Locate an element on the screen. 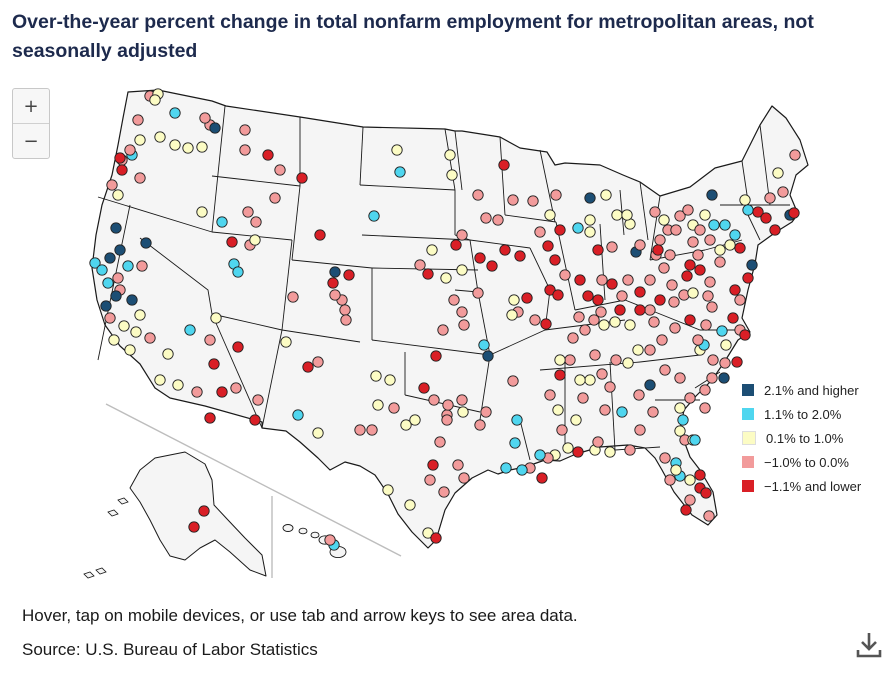  legend-item: 1.1% to 2.0% is located at coordinates (801, 414).